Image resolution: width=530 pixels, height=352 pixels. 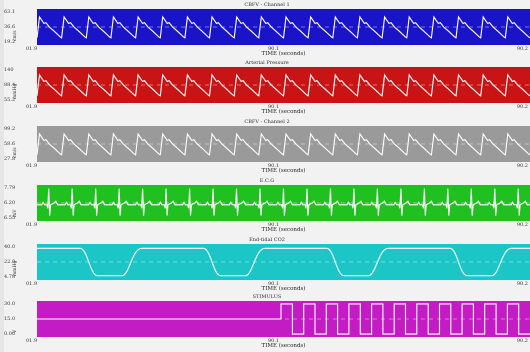 I want to click on panel-title: CBFV - Channel 2, so click(x=267, y=122).